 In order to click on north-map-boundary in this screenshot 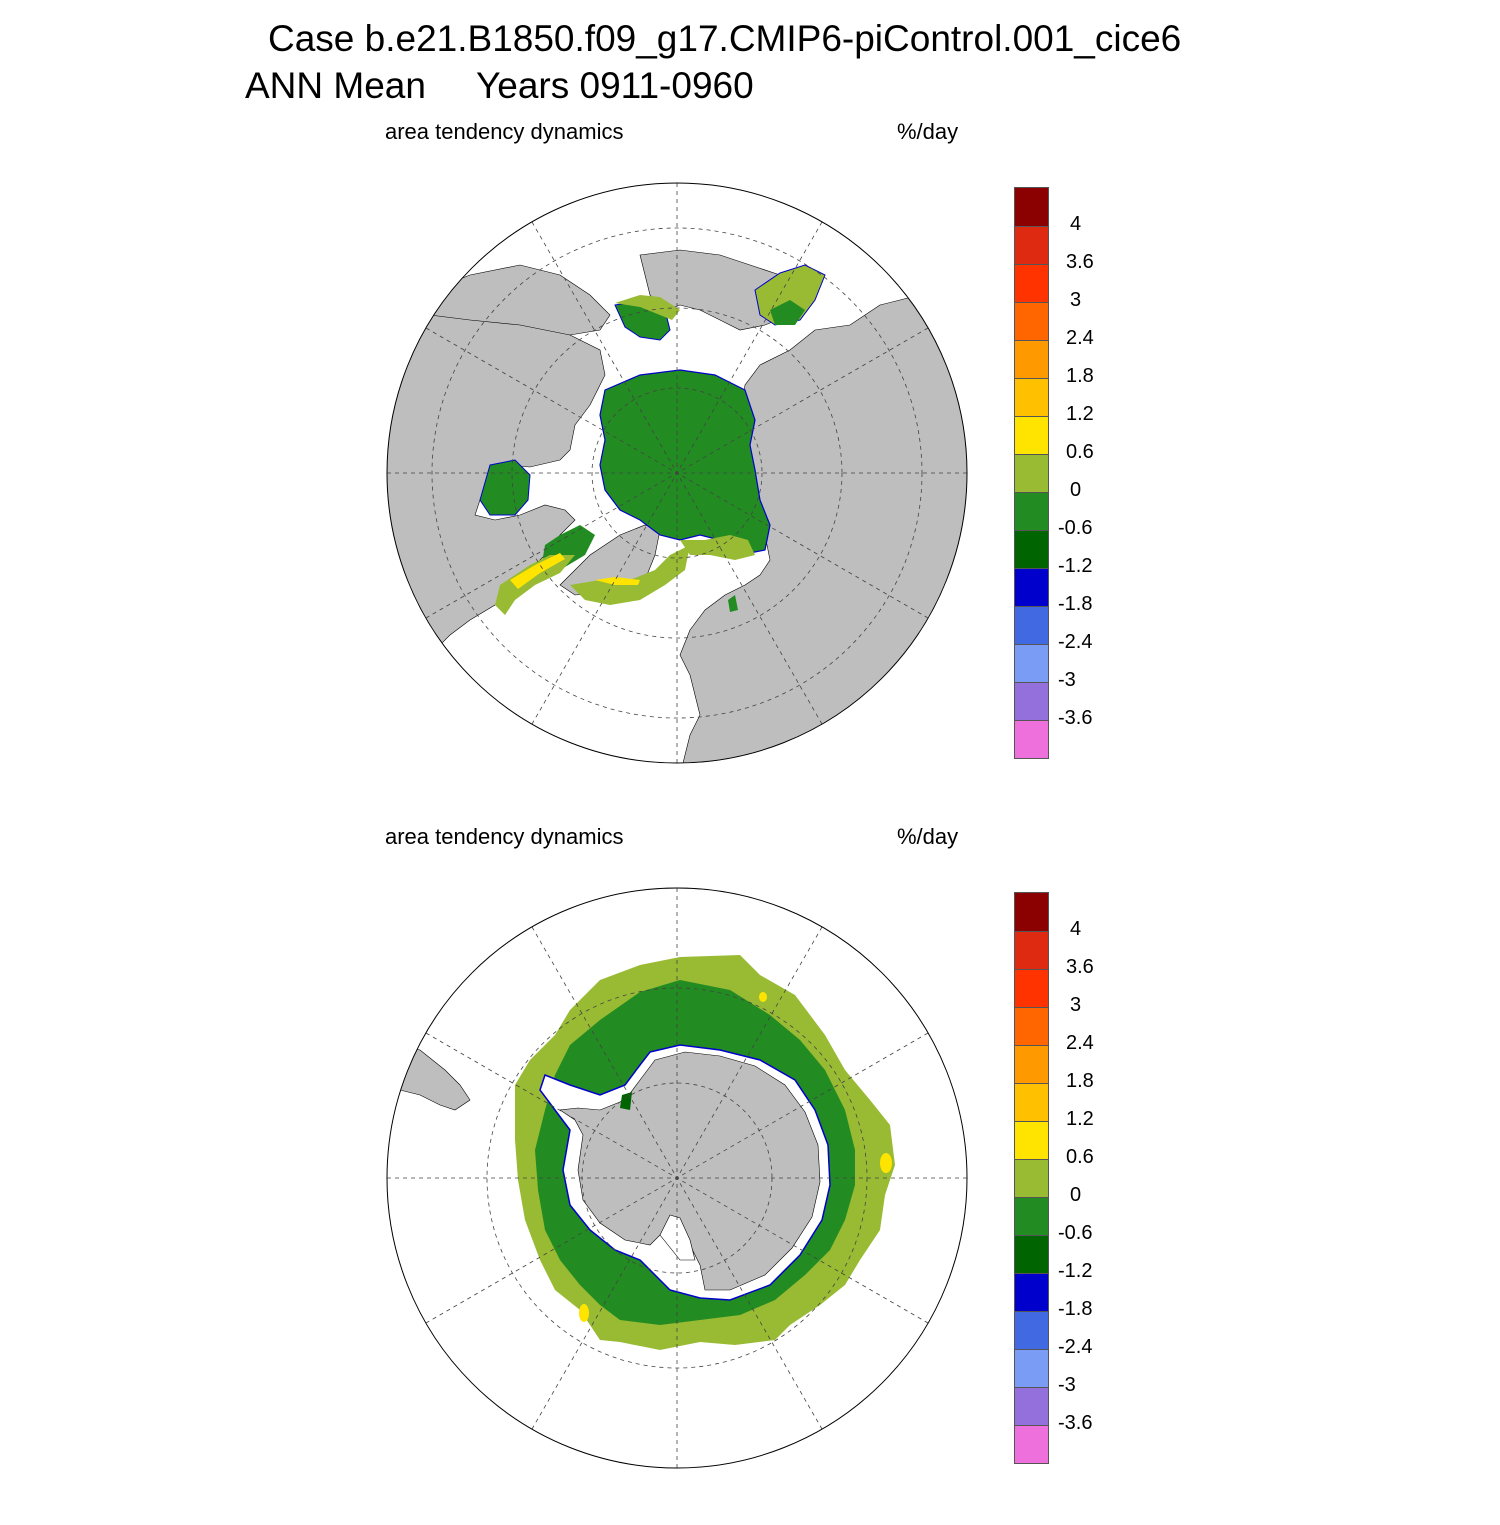, I will do `click(677, 473)`.